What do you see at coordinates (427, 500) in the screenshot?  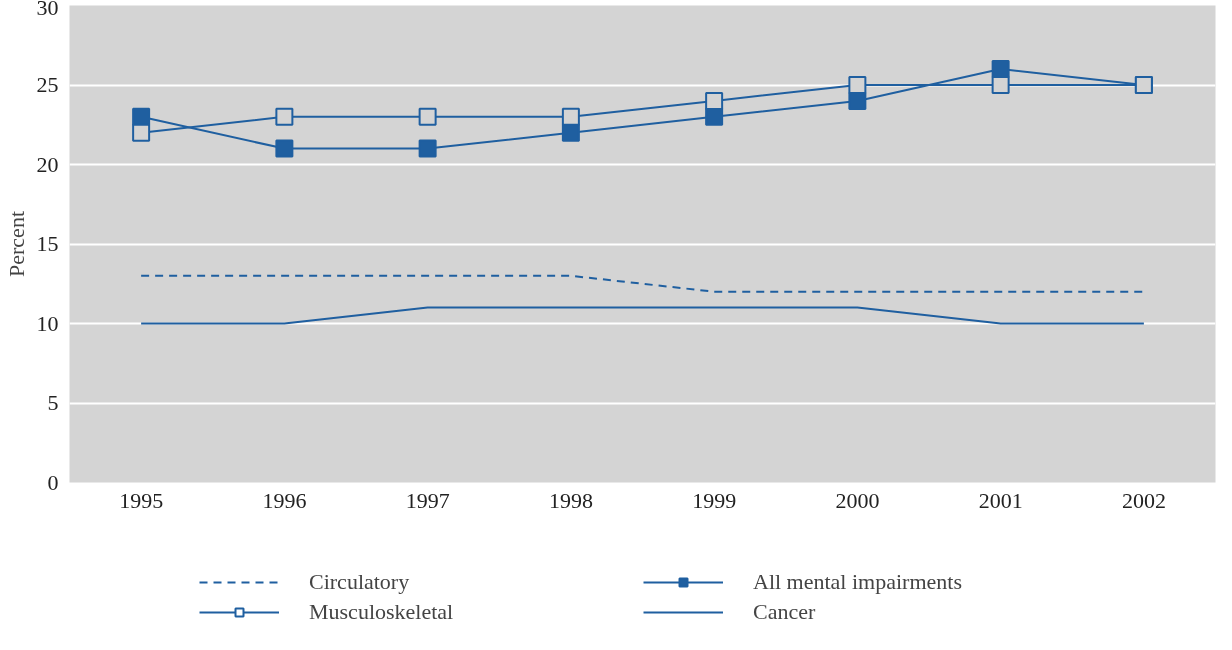 I see `x-tick-label: 1997` at bounding box center [427, 500].